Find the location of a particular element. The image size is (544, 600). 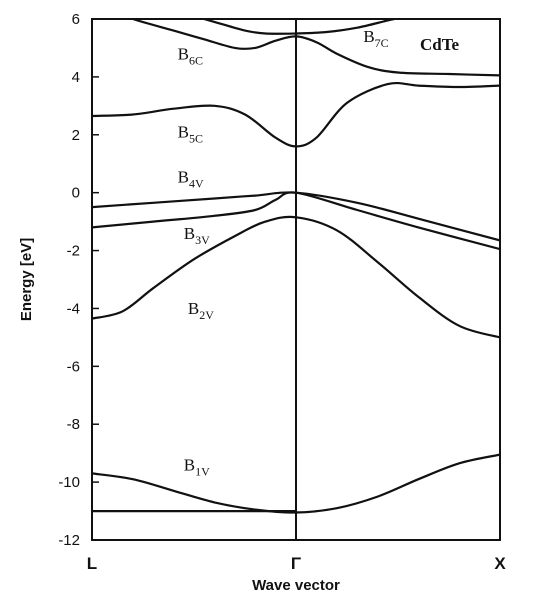

x-tick-label: Γ is located at coordinates (296, 563).